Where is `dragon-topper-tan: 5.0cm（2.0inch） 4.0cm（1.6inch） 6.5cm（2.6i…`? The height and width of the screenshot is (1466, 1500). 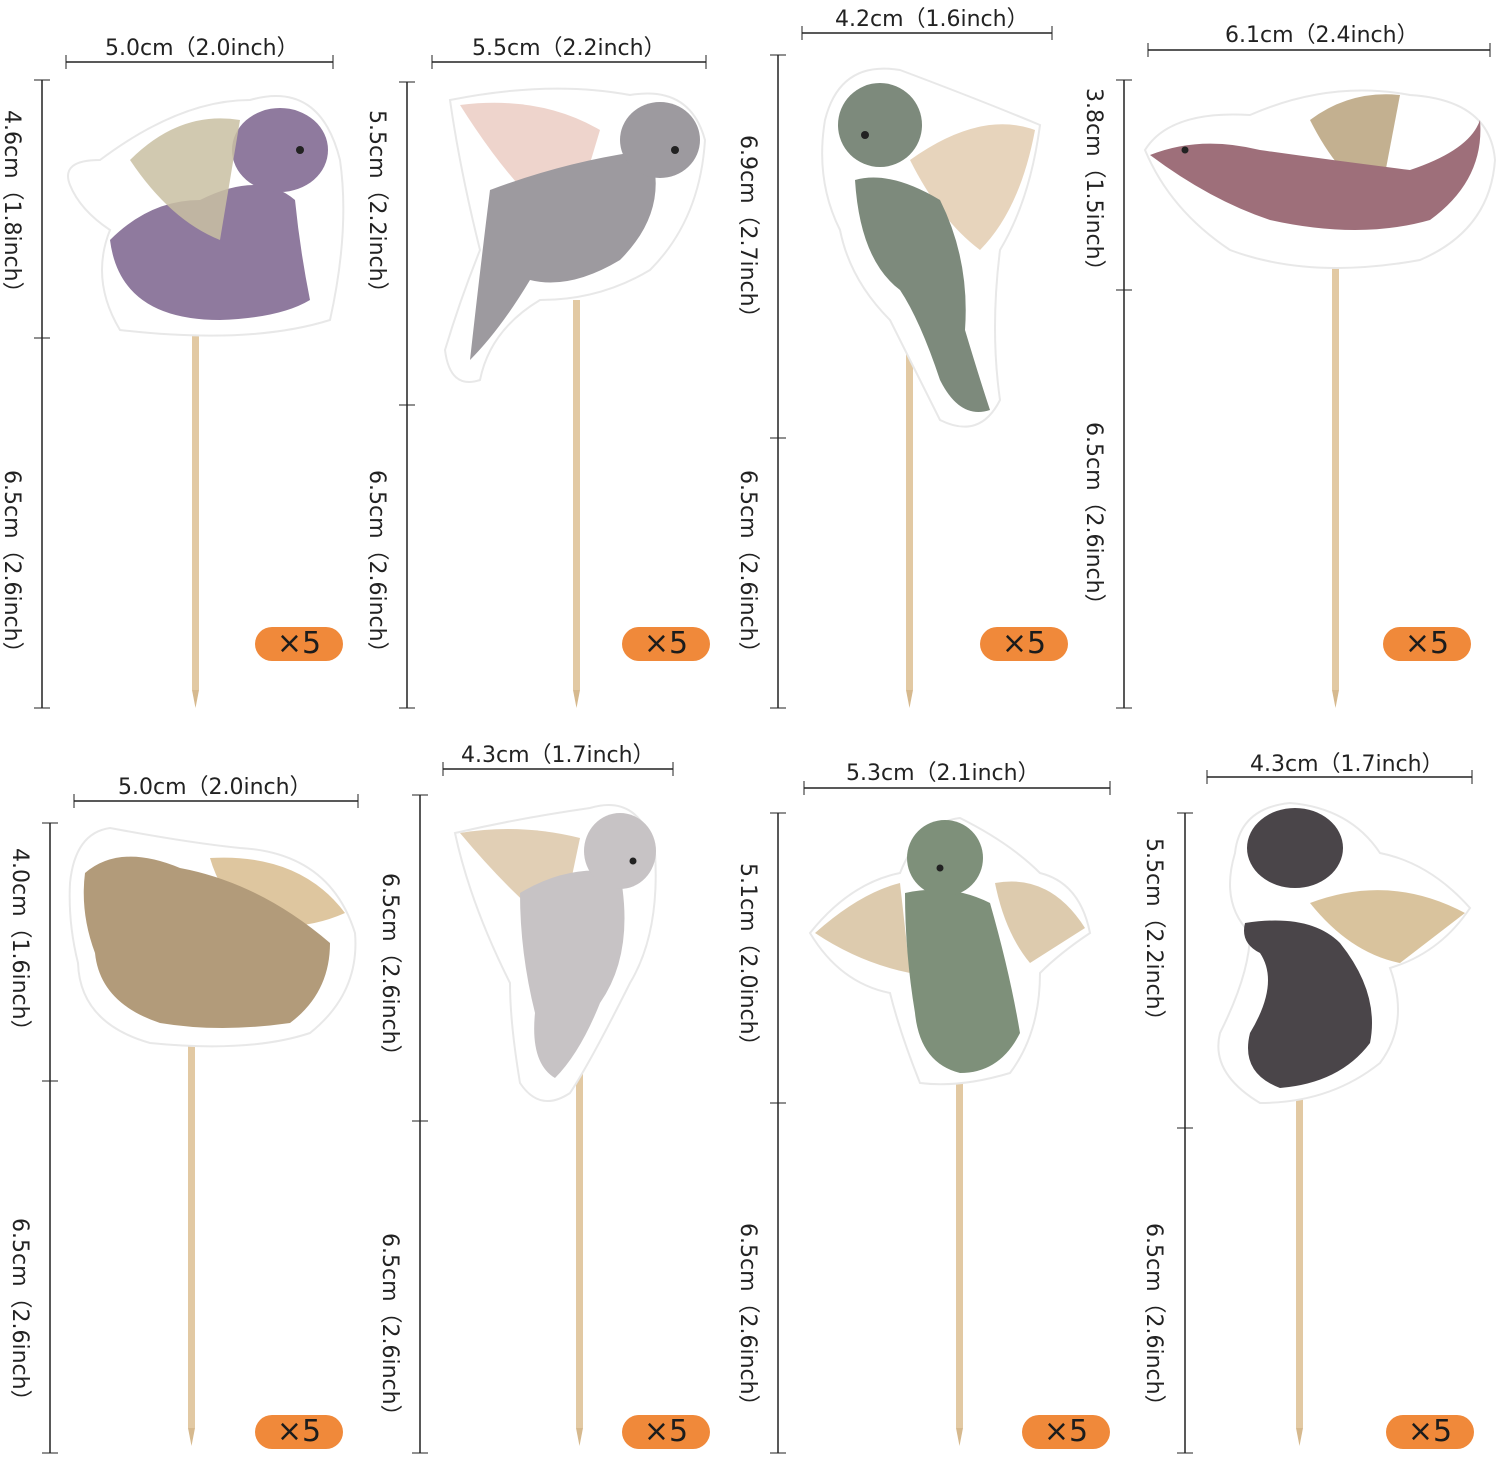
dragon-topper-tan: 5.0cm（2.0inch） 4.0cm（1.6inch） 6.5cm（2.6i… is located at coordinates (185, 1099).